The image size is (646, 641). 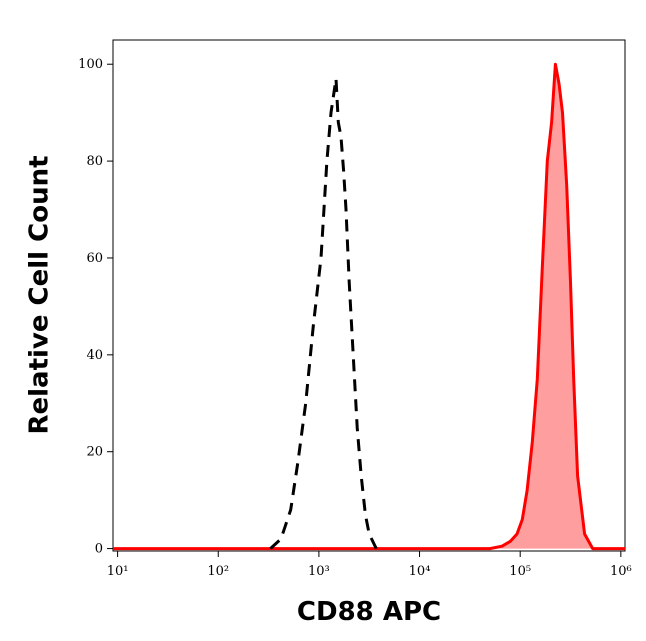 I want to click on y-tick-label: 0, so click(x=99, y=549).